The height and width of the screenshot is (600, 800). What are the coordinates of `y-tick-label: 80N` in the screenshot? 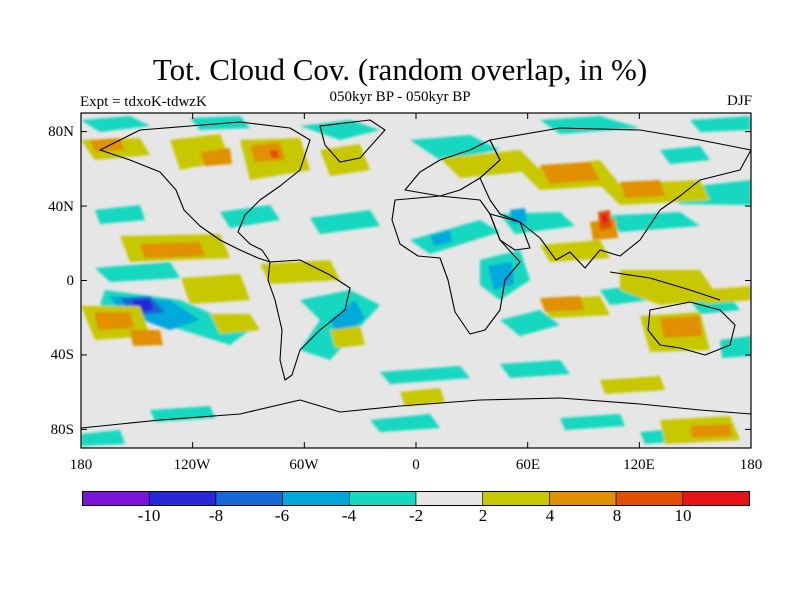 It's located at (61, 132).